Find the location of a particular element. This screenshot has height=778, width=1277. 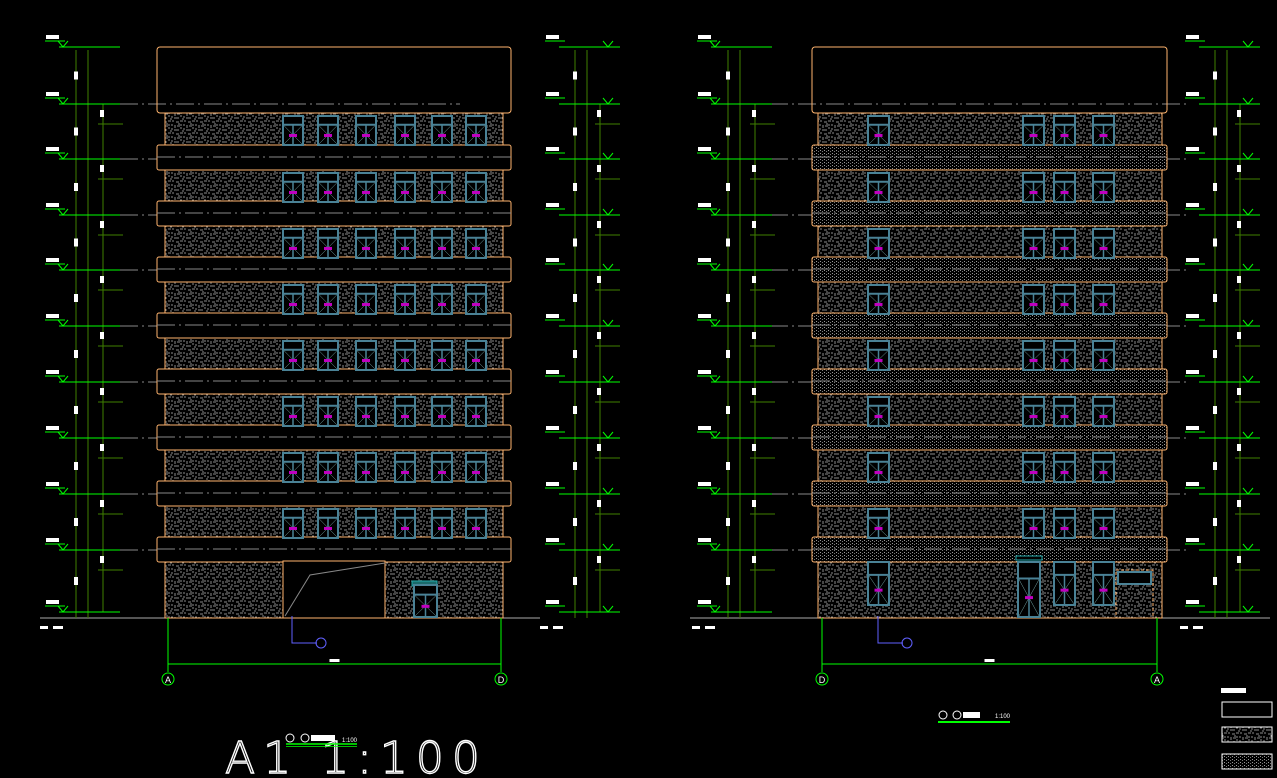

elevation-title-left: 1:100 is located at coordinates (321, 740).